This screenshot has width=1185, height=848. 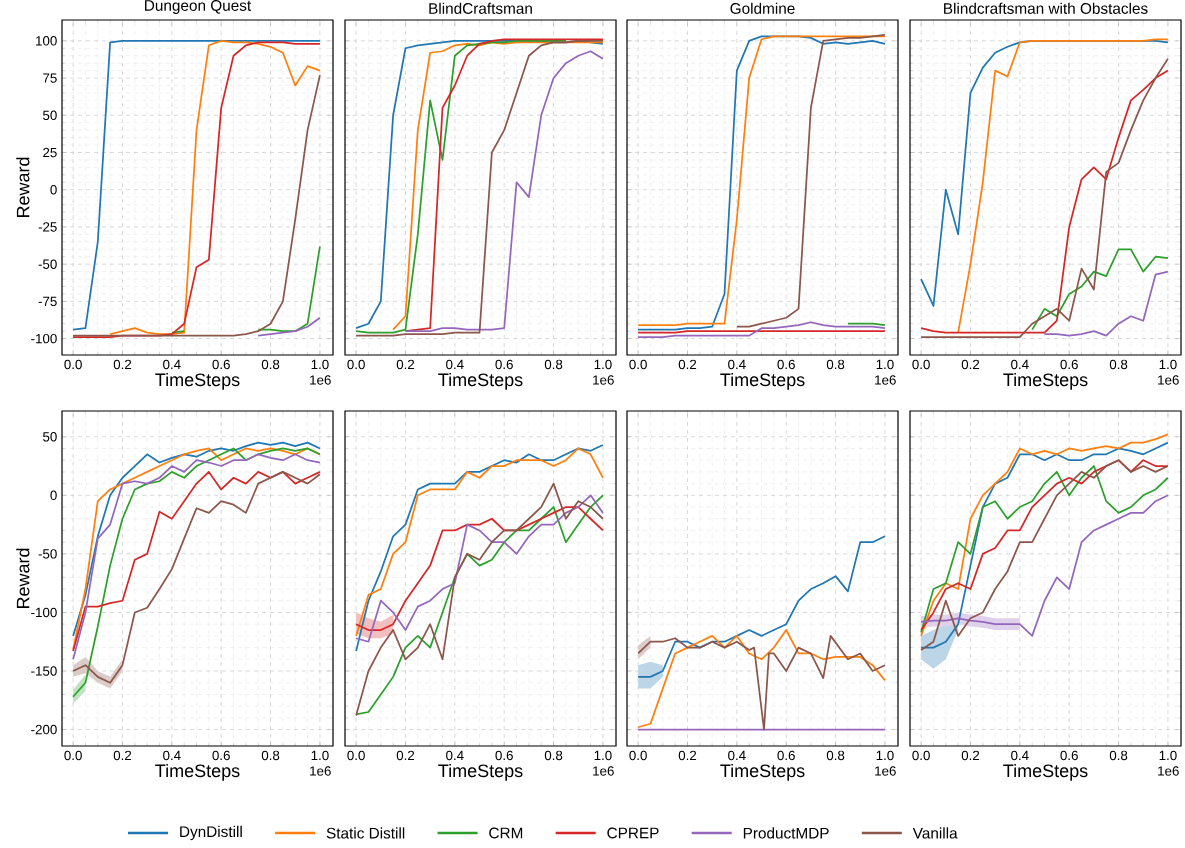 I want to click on y-tick-label: -200, so click(x=44, y=729).